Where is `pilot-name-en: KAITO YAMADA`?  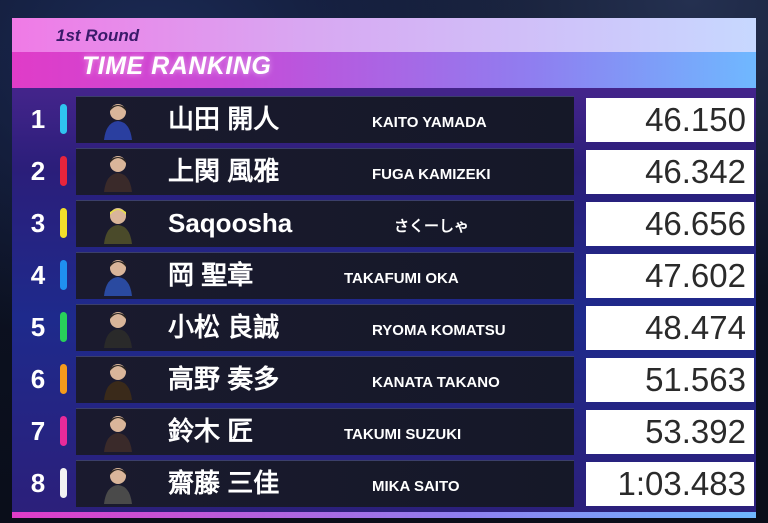 pilot-name-en: KAITO YAMADA is located at coordinates (429, 122).